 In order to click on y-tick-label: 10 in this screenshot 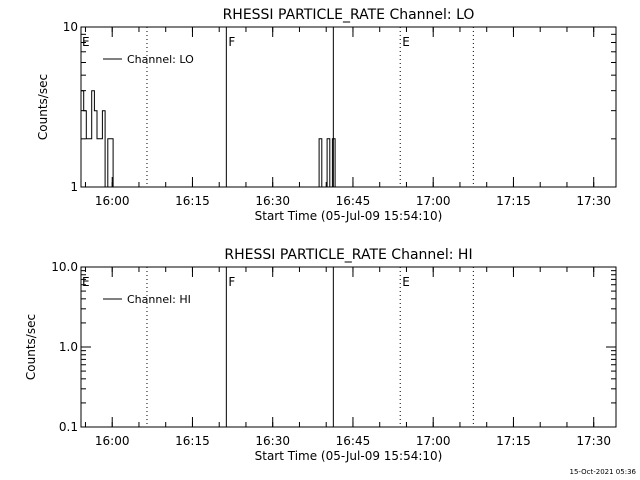, I will do `click(70, 27)`.